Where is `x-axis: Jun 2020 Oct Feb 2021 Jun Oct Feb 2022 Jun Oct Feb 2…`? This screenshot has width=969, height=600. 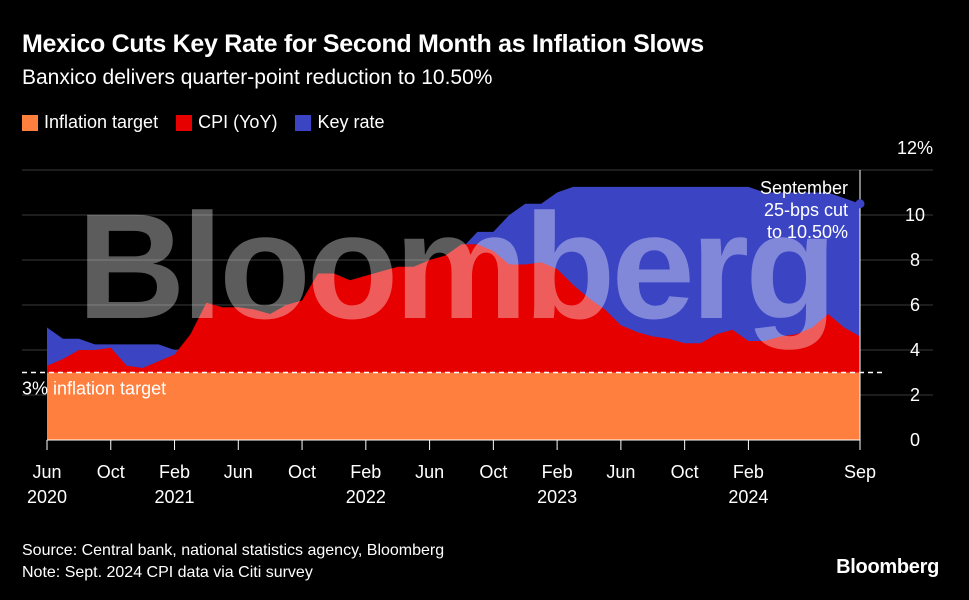
x-axis: Jun 2020 Oct Feb 2021 Jun Oct Feb 2022 Jun Oct Feb 2… is located at coordinates (451, 473).